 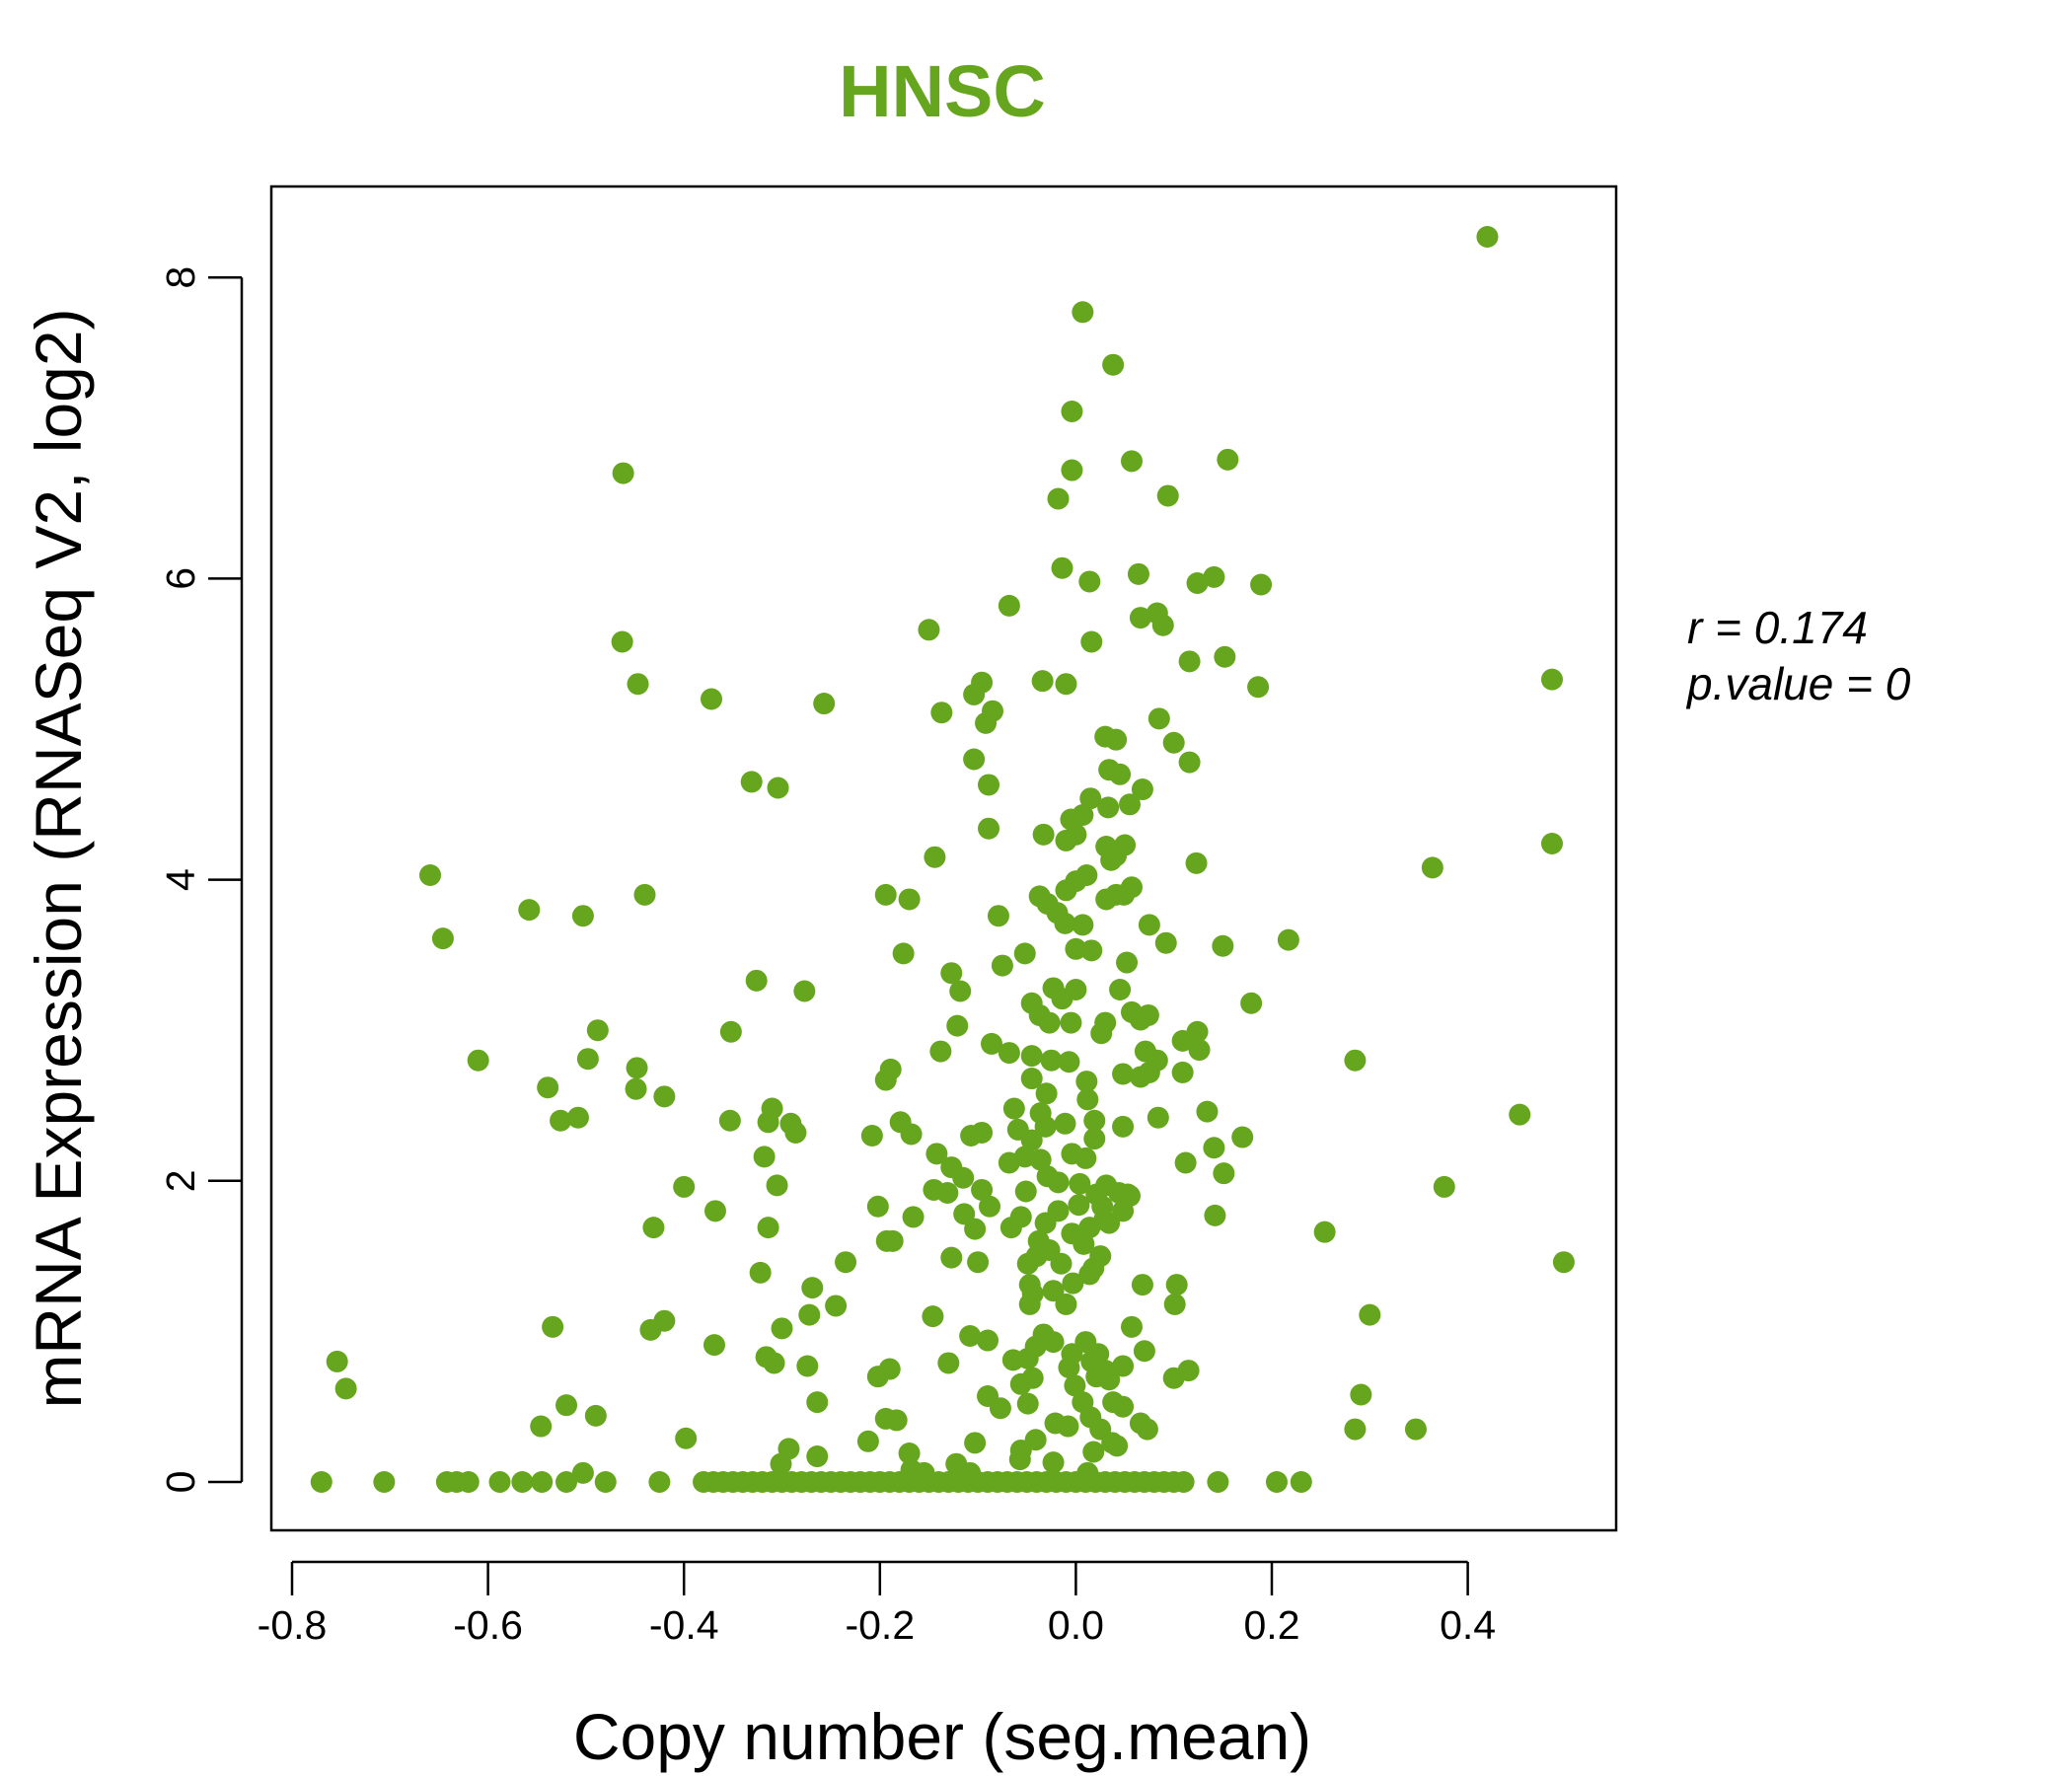 What do you see at coordinates (293, 1625) in the screenshot?
I see `x-tick-label: -0.8` at bounding box center [293, 1625].